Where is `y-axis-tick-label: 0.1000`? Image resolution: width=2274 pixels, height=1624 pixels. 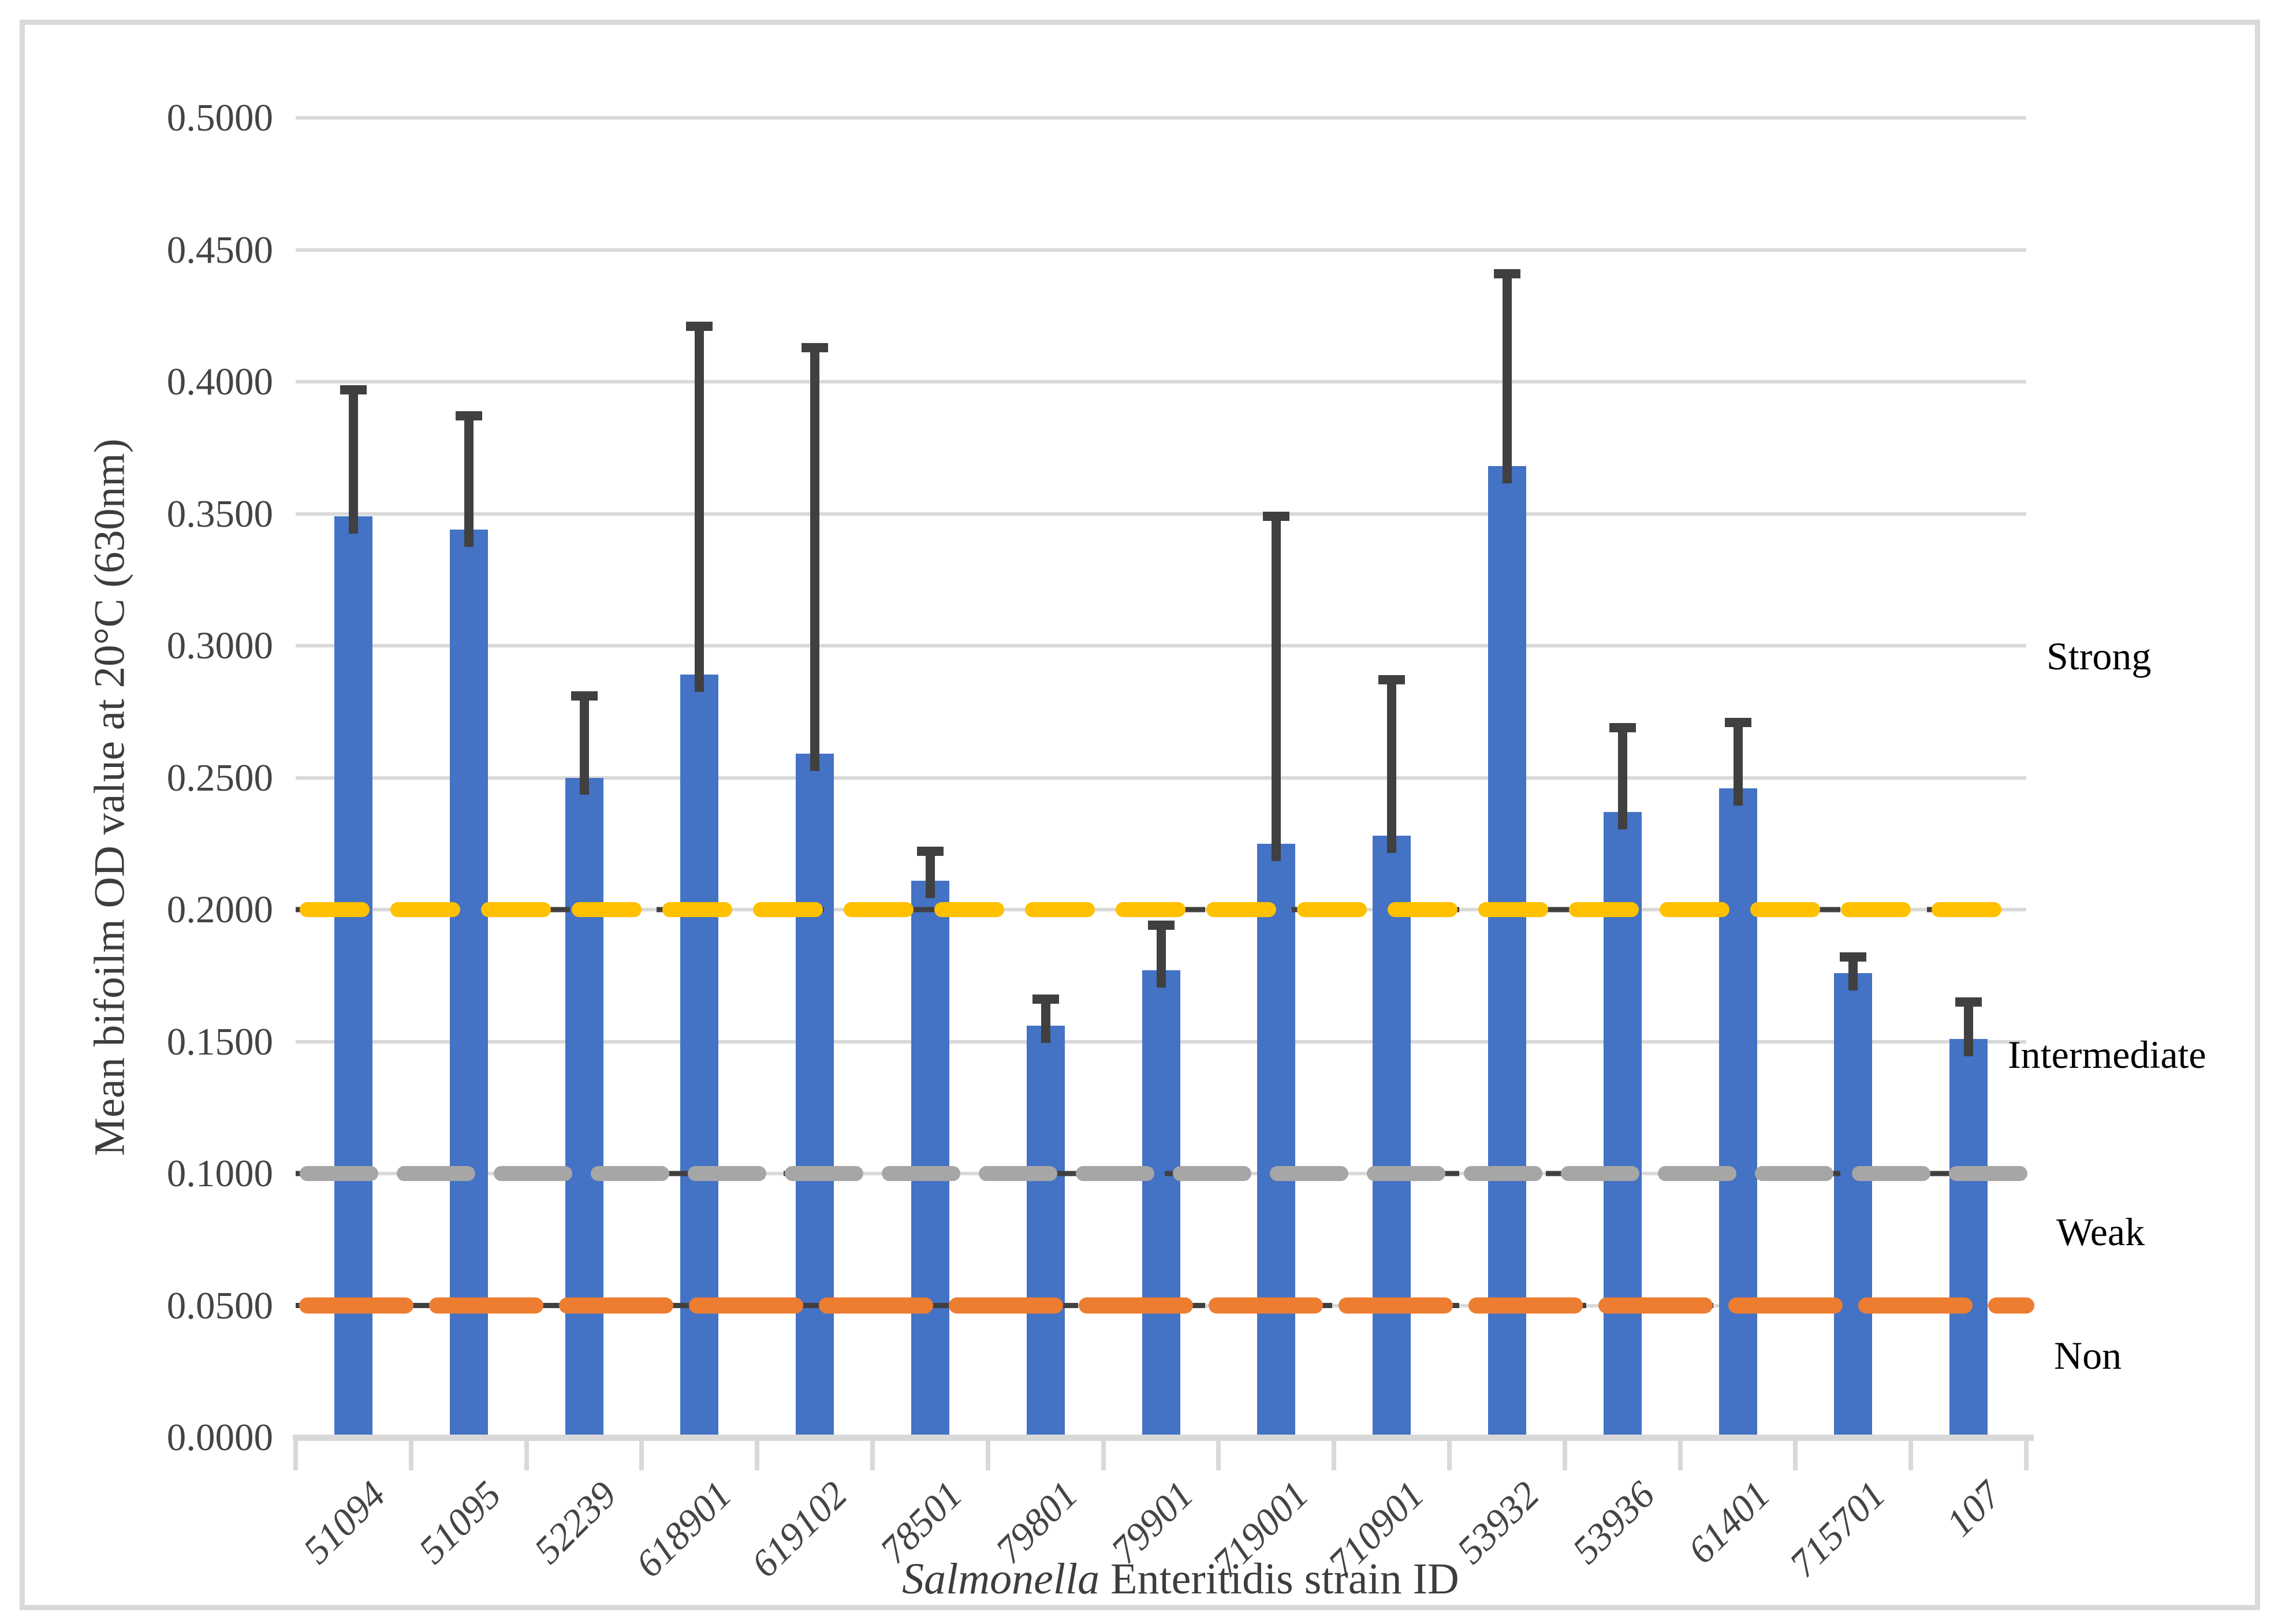 y-axis-tick-label: 0.1000 is located at coordinates (220, 1173).